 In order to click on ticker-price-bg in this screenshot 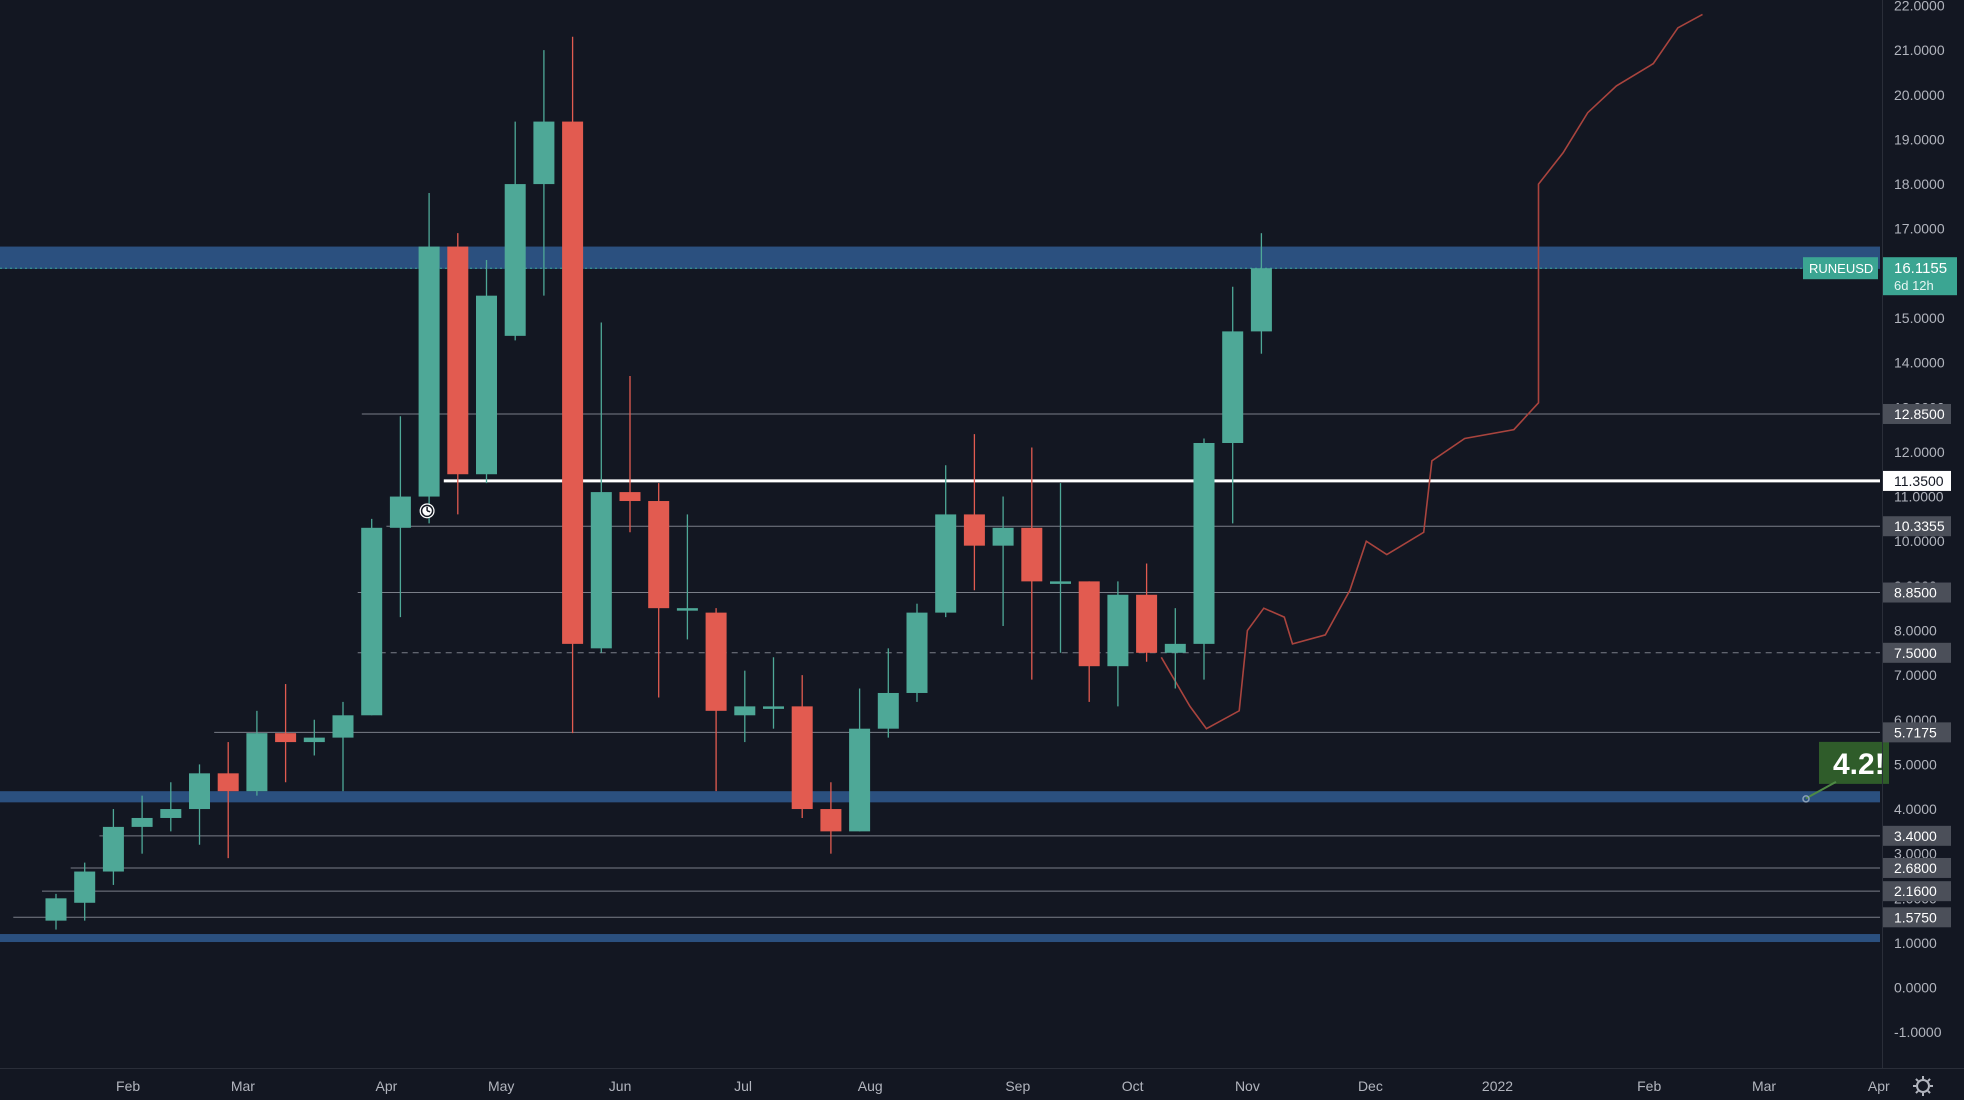, I will do `click(1920, 276)`.